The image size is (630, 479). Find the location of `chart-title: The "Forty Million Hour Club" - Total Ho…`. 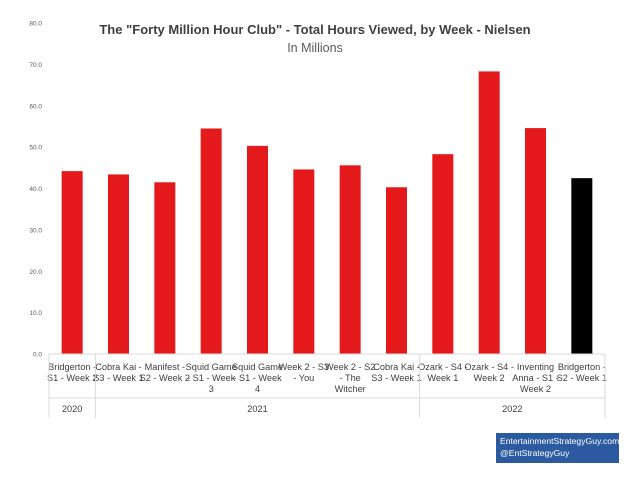

chart-title: The "Forty Million Hour Club" - Total Ho… is located at coordinates (315, 29).